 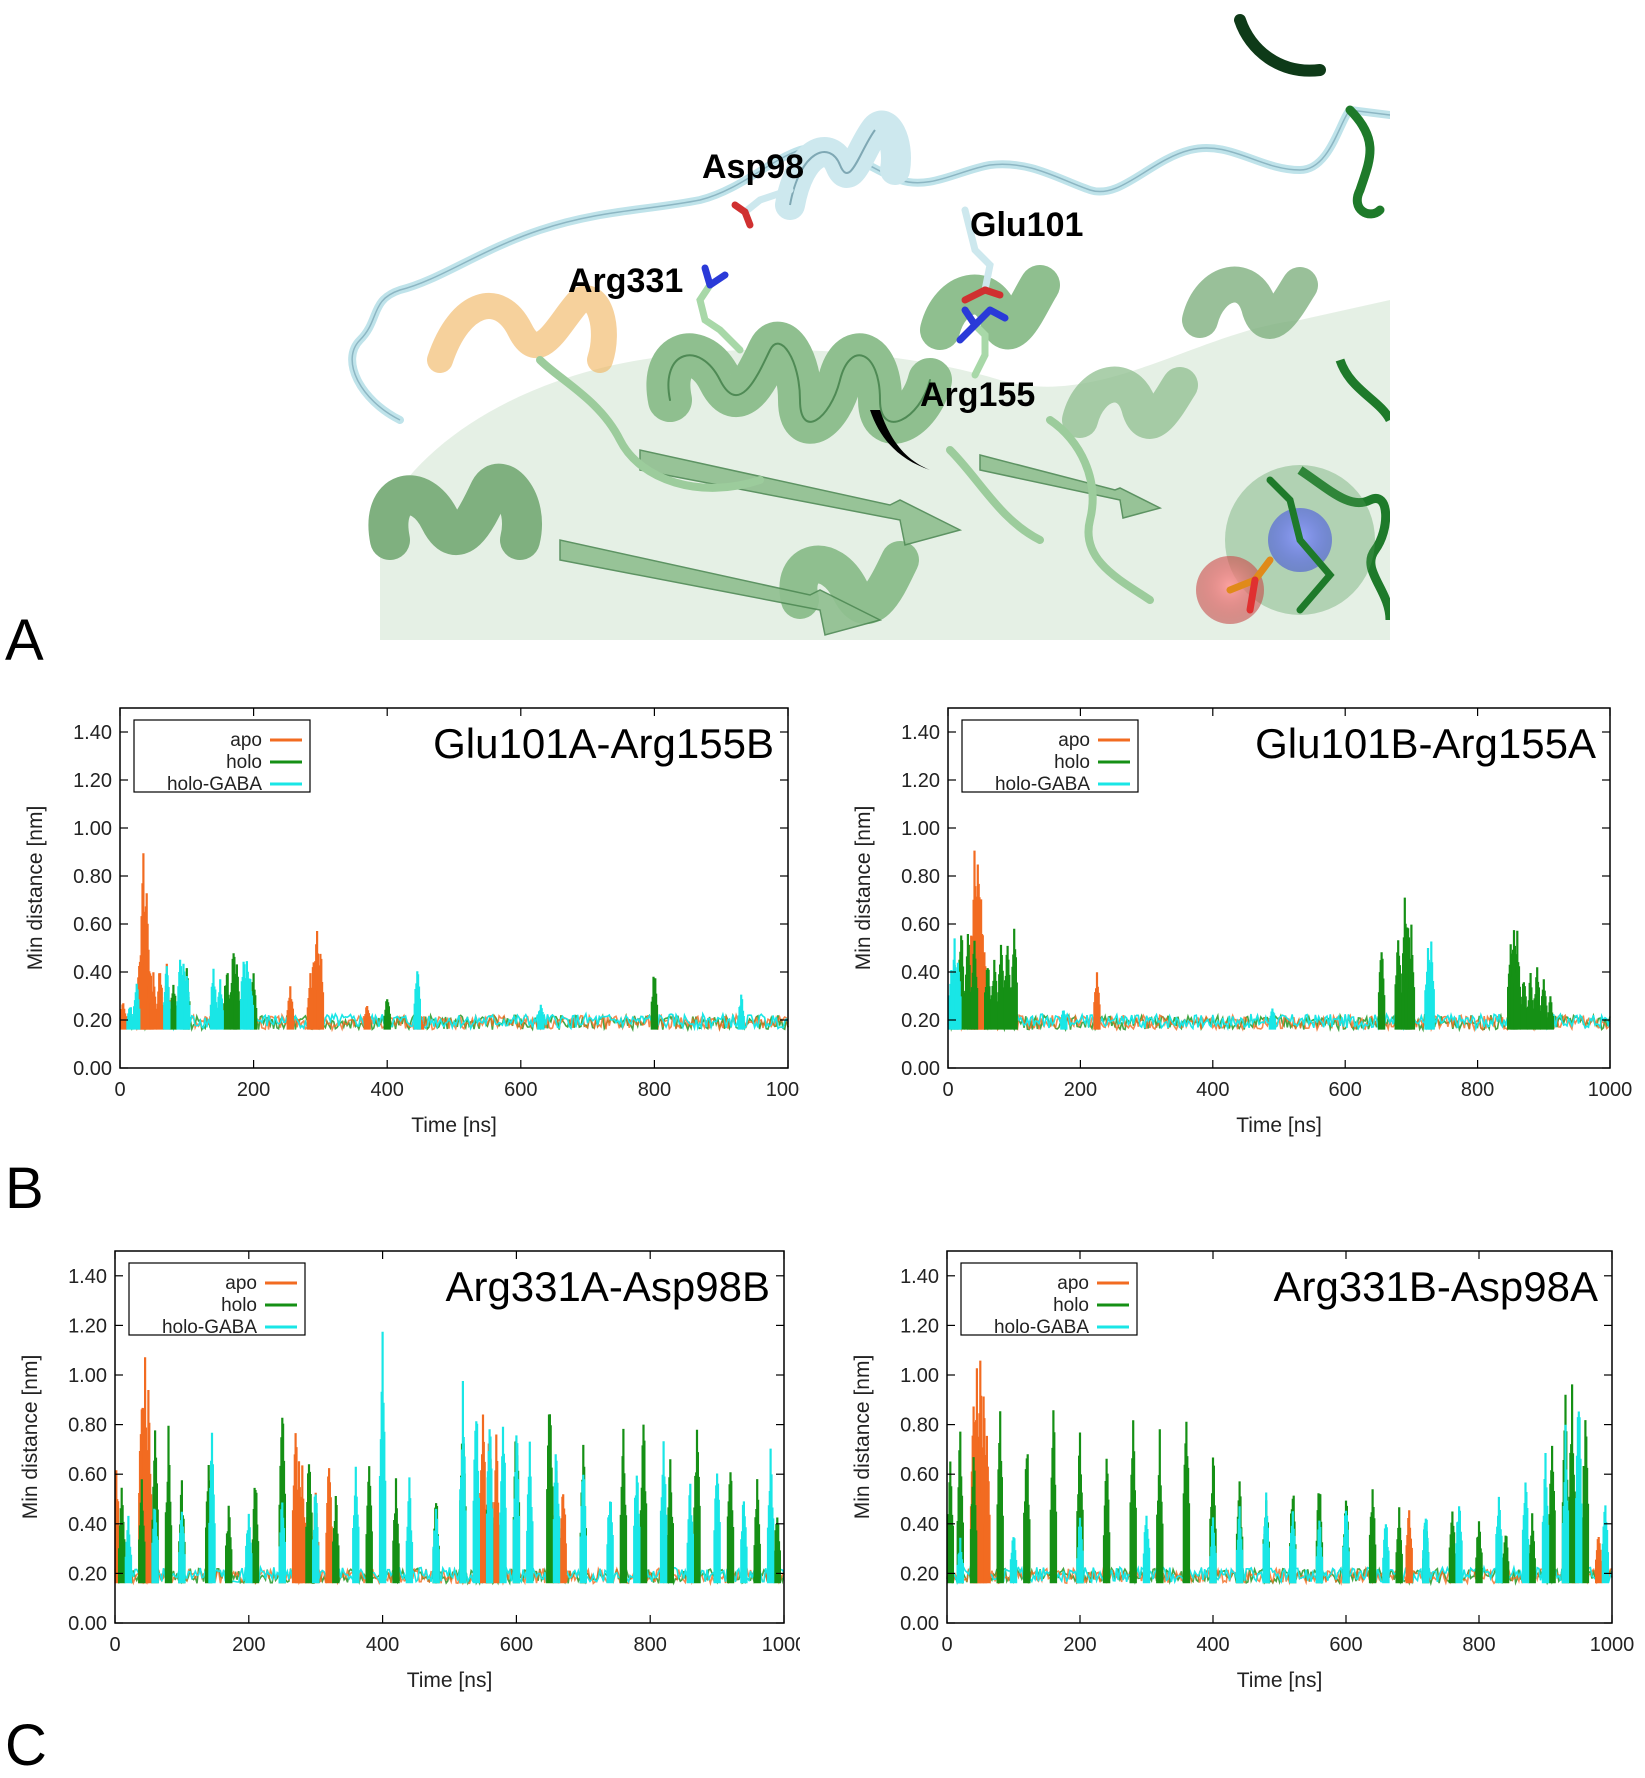 I want to click on x-tick-label: 600, so click(x=1345, y=1090).